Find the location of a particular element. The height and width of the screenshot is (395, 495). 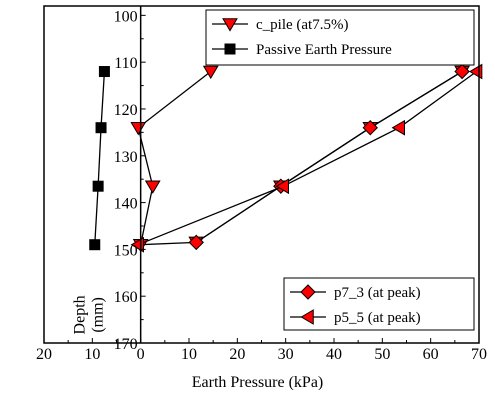

legend-top-right: c_pile (at7.5%) Passive Earth Pressure is located at coordinates (340, 37).